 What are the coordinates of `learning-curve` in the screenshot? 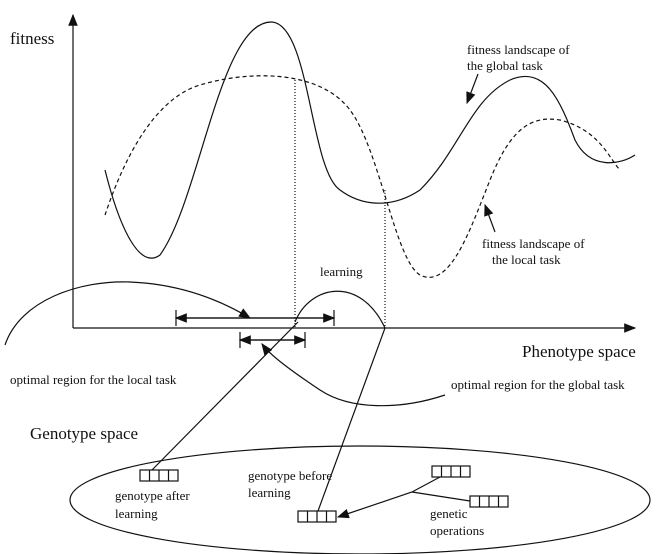 It's located at (340, 309).